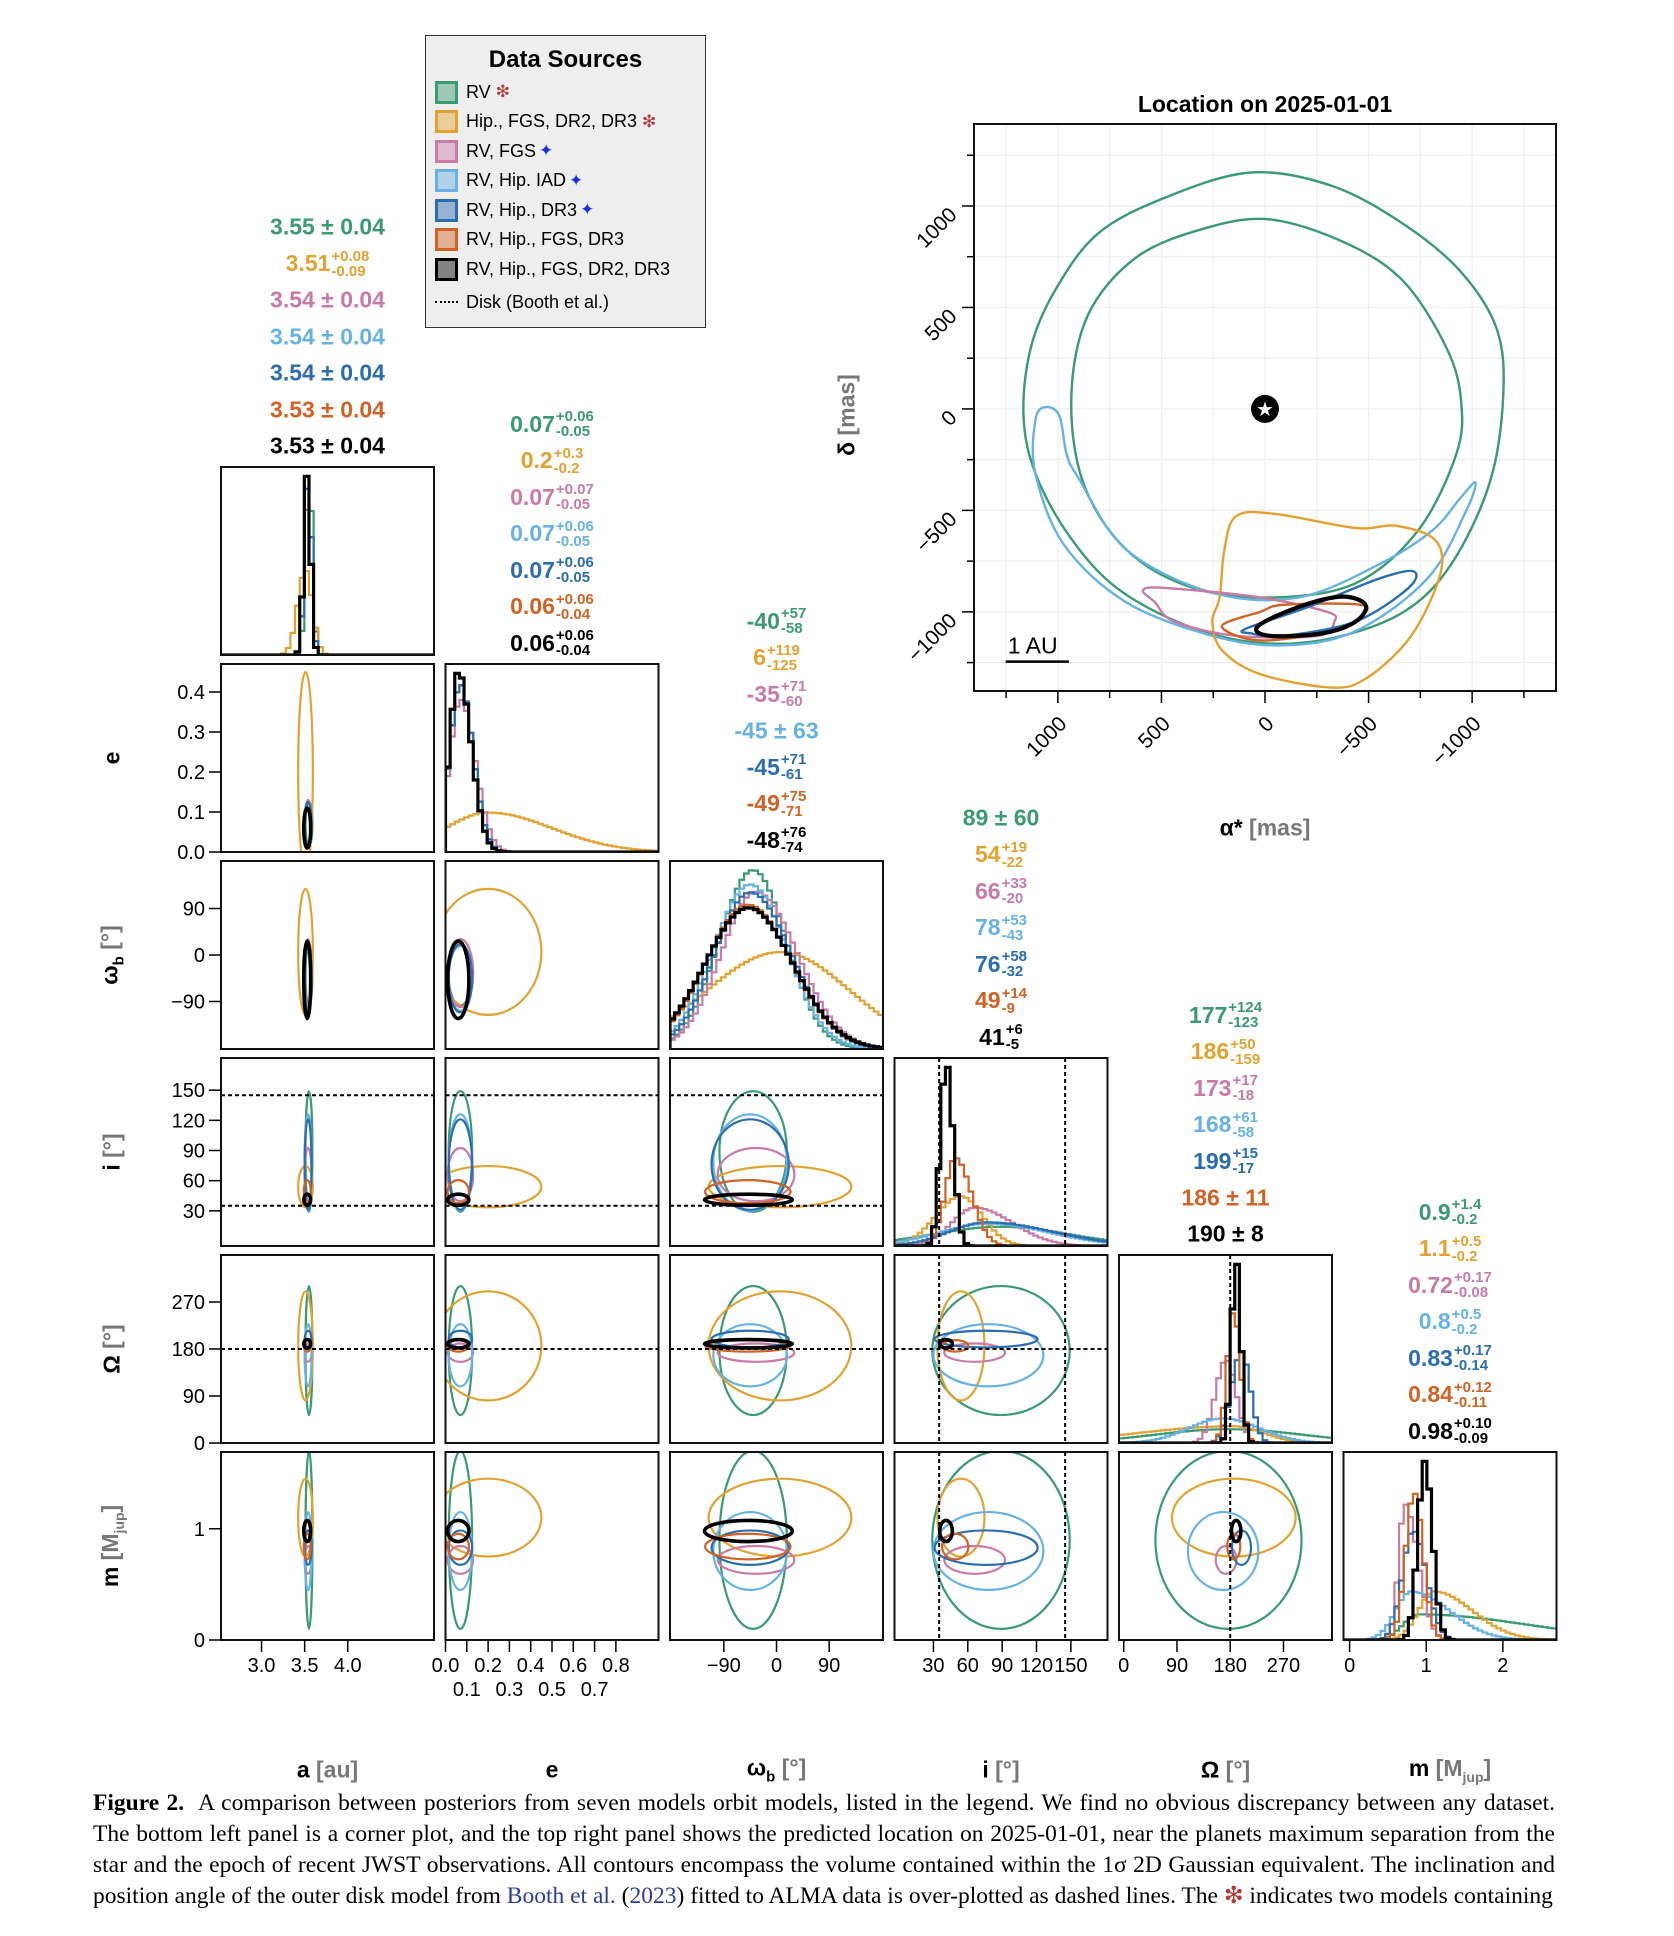 The height and width of the screenshot is (1936, 1674). I want to click on stat-error-minus: -0.05, so click(573, 431).